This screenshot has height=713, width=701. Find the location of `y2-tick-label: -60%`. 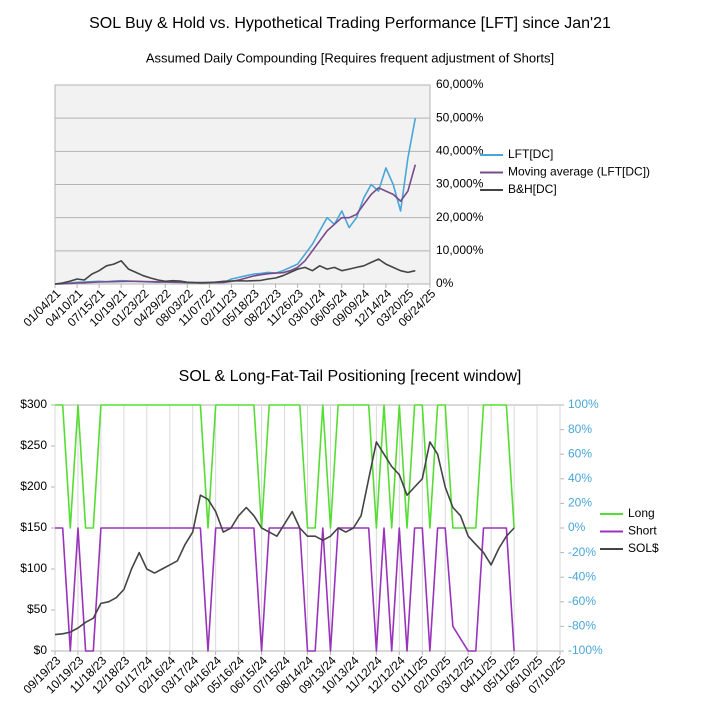

y2-tick-label: -60% is located at coordinates (582, 601).